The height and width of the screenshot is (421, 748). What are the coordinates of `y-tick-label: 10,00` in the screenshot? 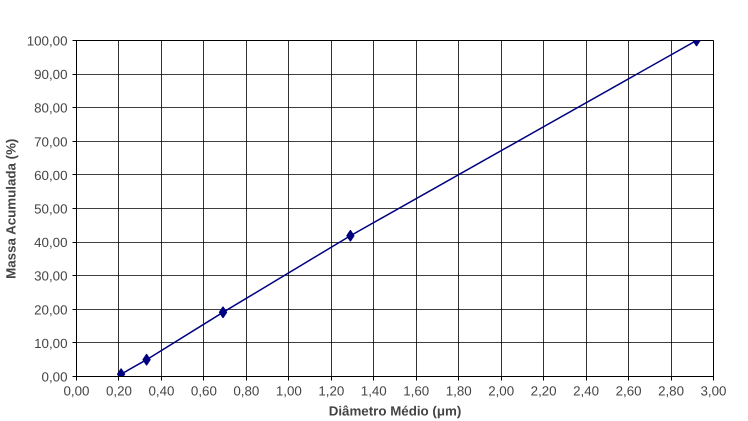 It's located at (51, 343).